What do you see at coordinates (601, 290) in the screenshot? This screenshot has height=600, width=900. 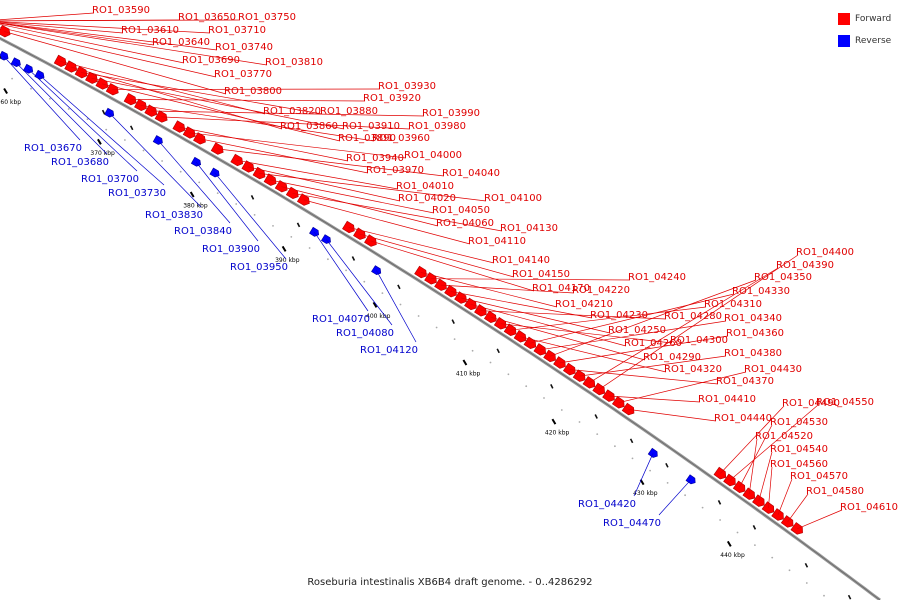 I see `gene-label: RO1_04220` at bounding box center [601, 290].